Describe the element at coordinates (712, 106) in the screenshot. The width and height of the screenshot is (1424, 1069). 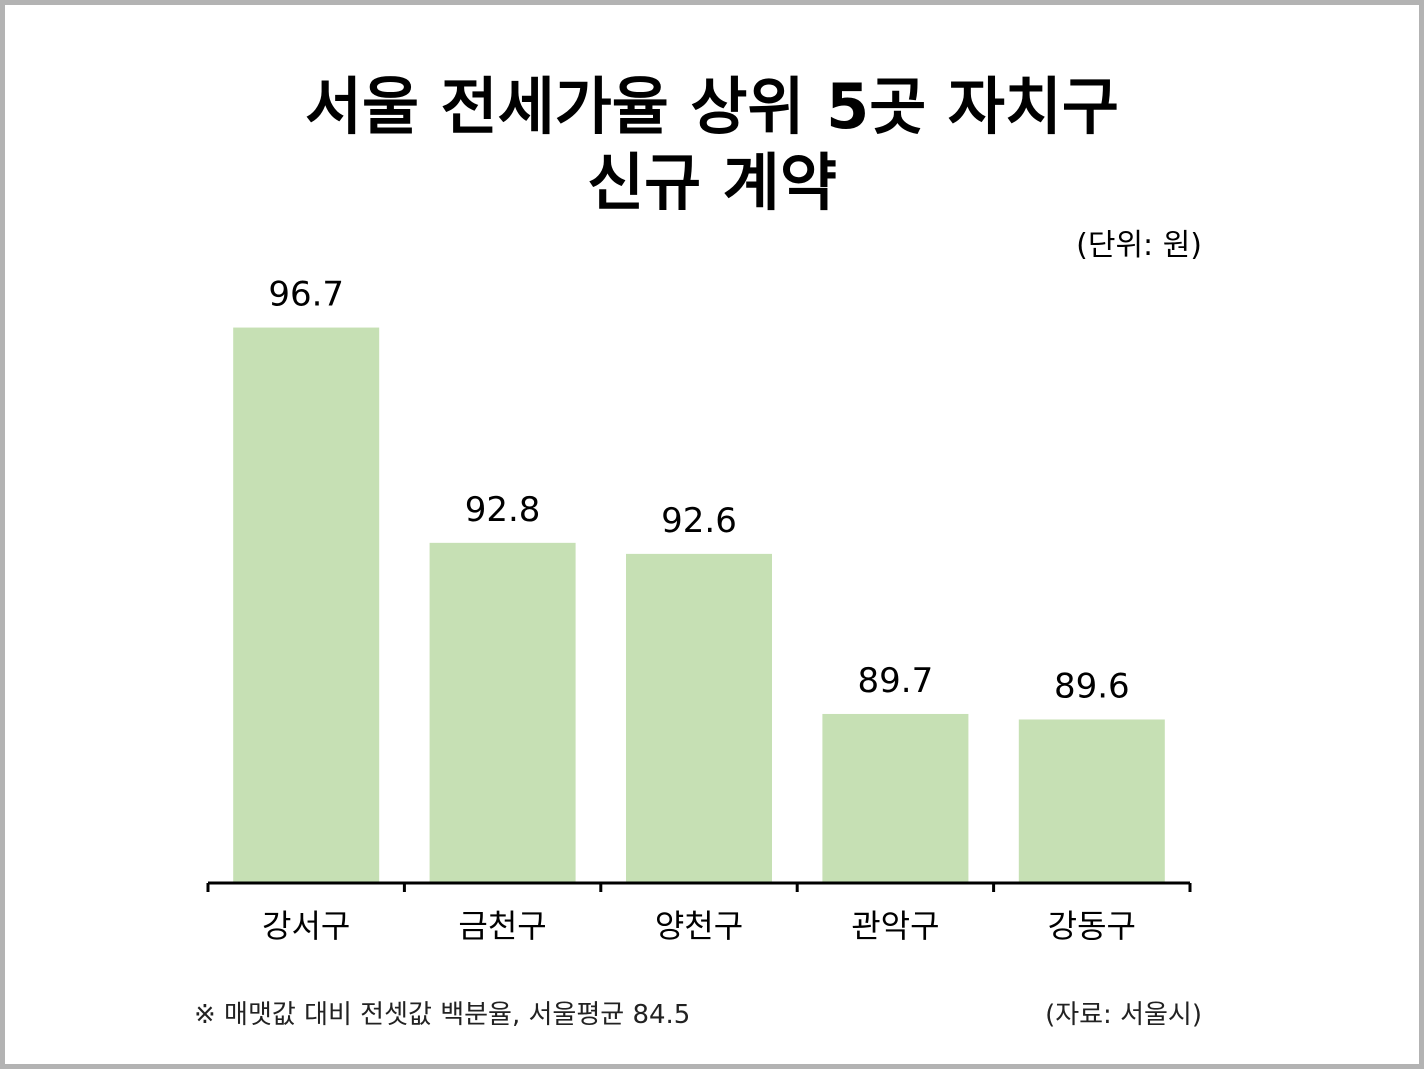
I see `chart-title-line-1: 서울 전세가율 상위 5곳 자치구` at that location.